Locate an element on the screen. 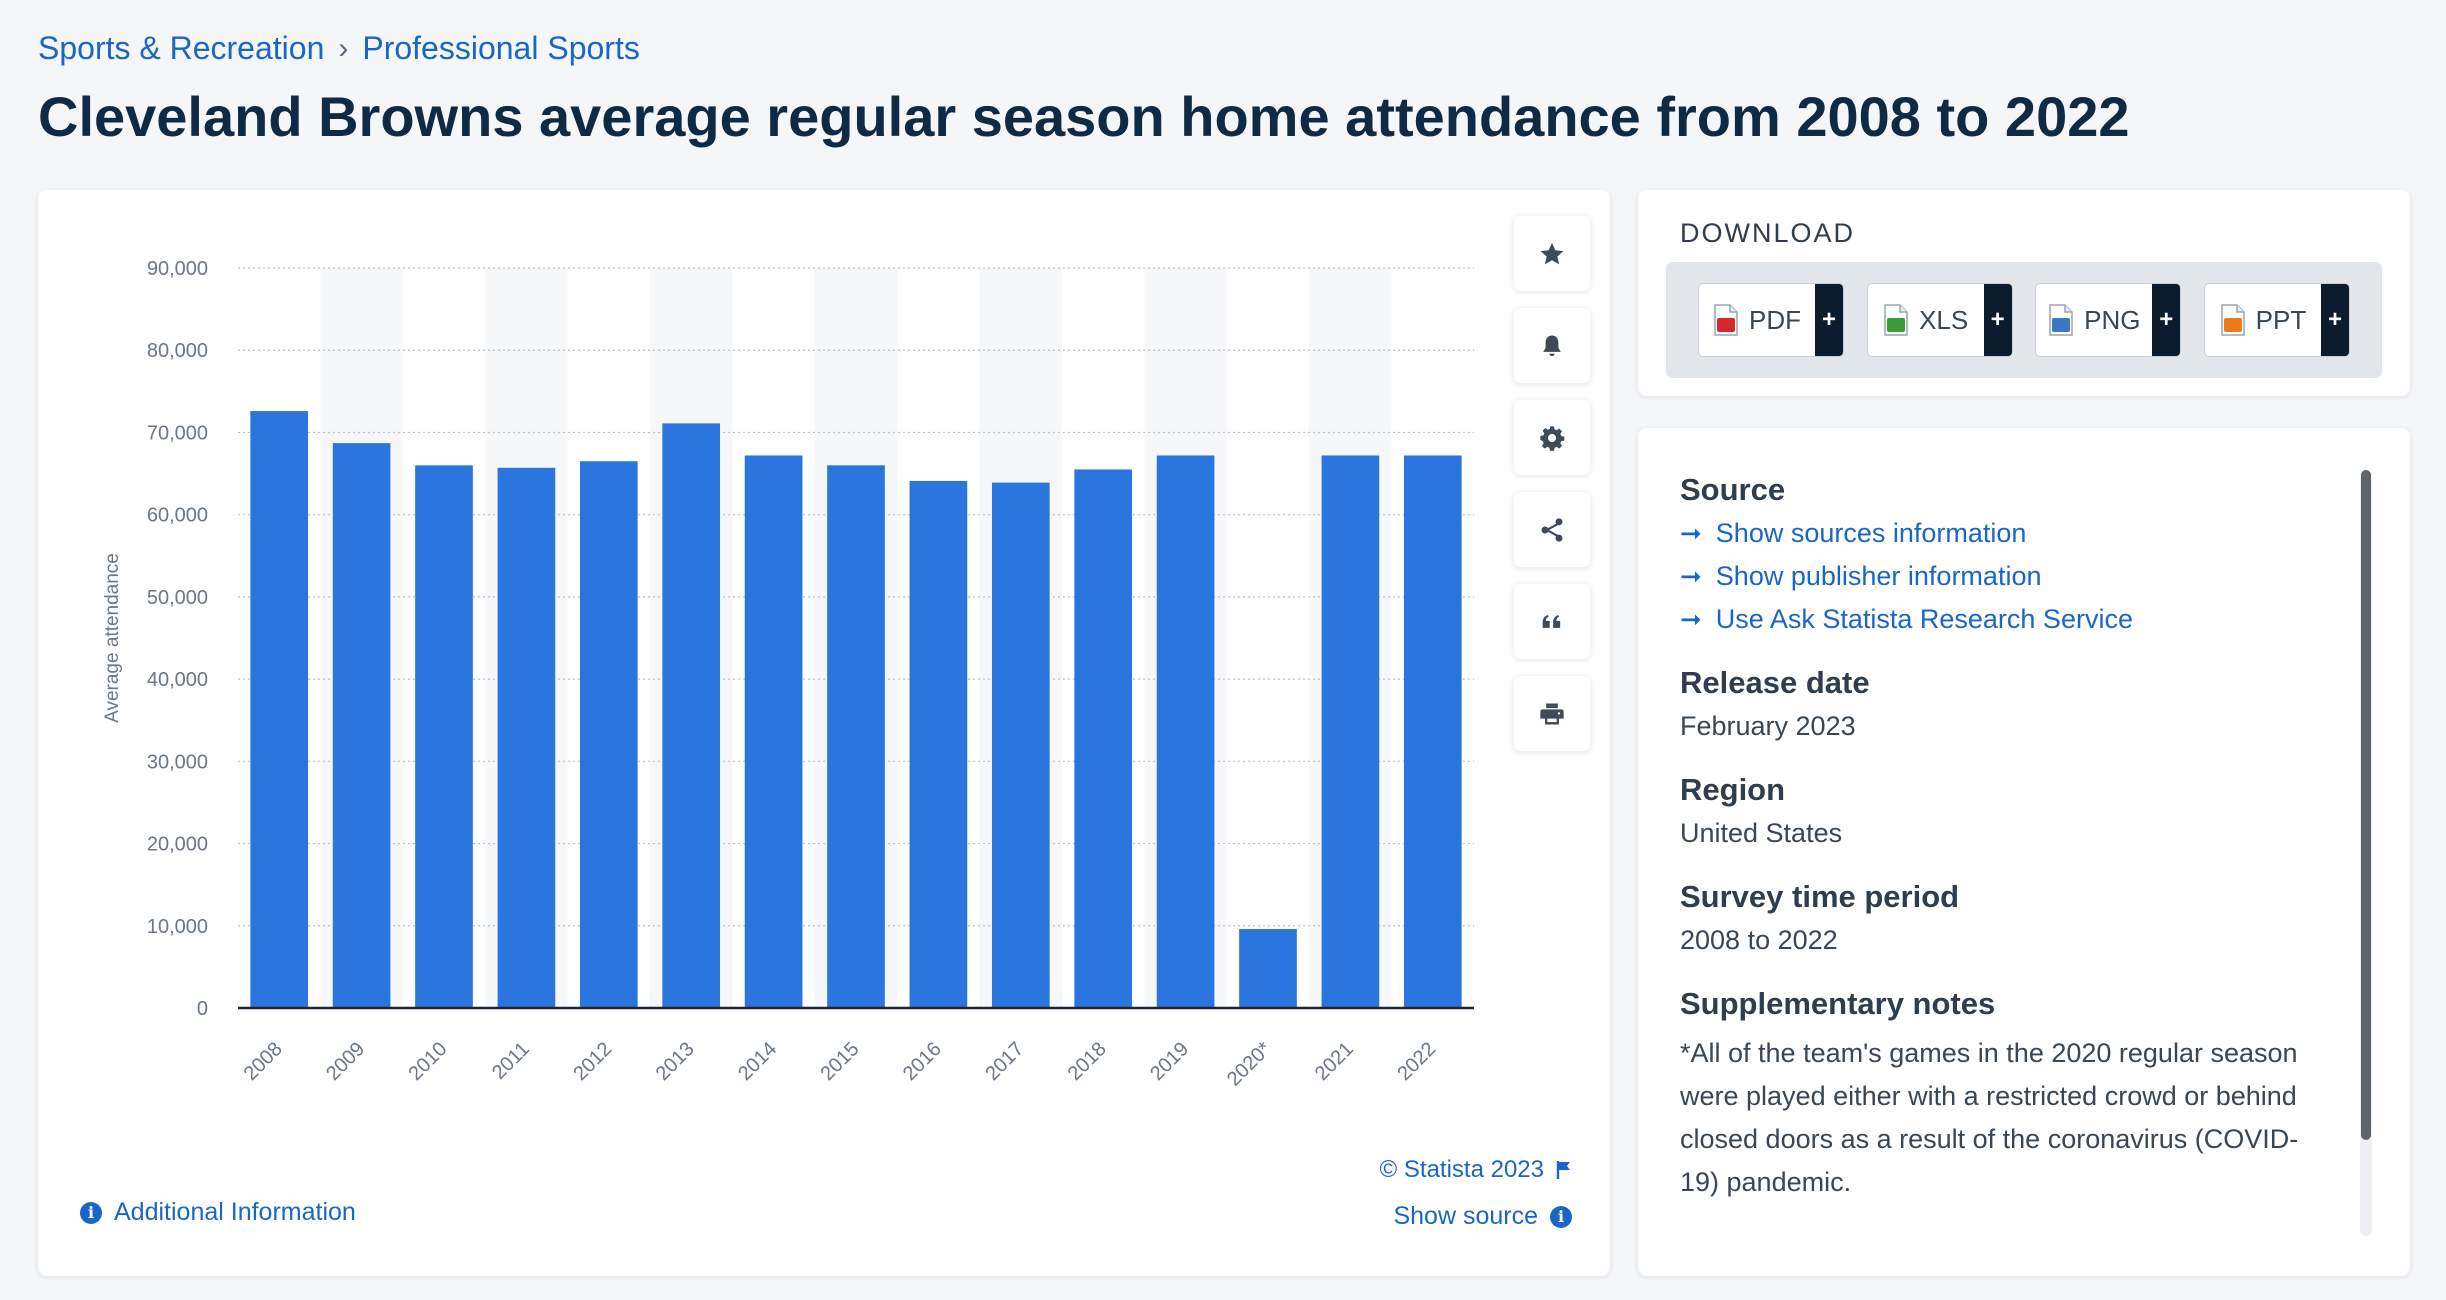 The image size is (2446, 1300). breadcrumb-item-sports-recreation: Sports & Recreation is located at coordinates (181, 48).